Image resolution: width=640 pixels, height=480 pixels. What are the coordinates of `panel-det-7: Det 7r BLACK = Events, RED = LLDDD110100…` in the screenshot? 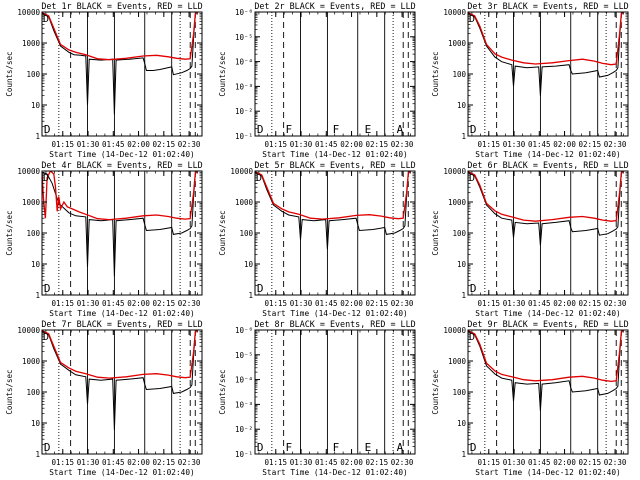 It's located at (104, 398).